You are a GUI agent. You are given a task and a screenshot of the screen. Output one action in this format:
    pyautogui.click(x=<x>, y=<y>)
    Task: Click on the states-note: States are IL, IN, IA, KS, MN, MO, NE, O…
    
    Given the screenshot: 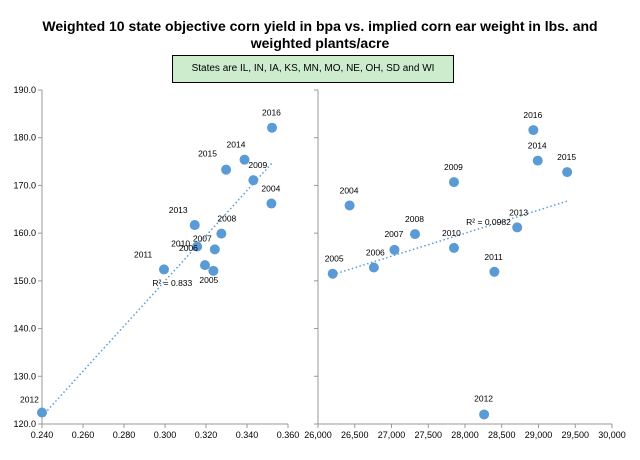 What is the action you would take?
    pyautogui.click(x=313, y=69)
    